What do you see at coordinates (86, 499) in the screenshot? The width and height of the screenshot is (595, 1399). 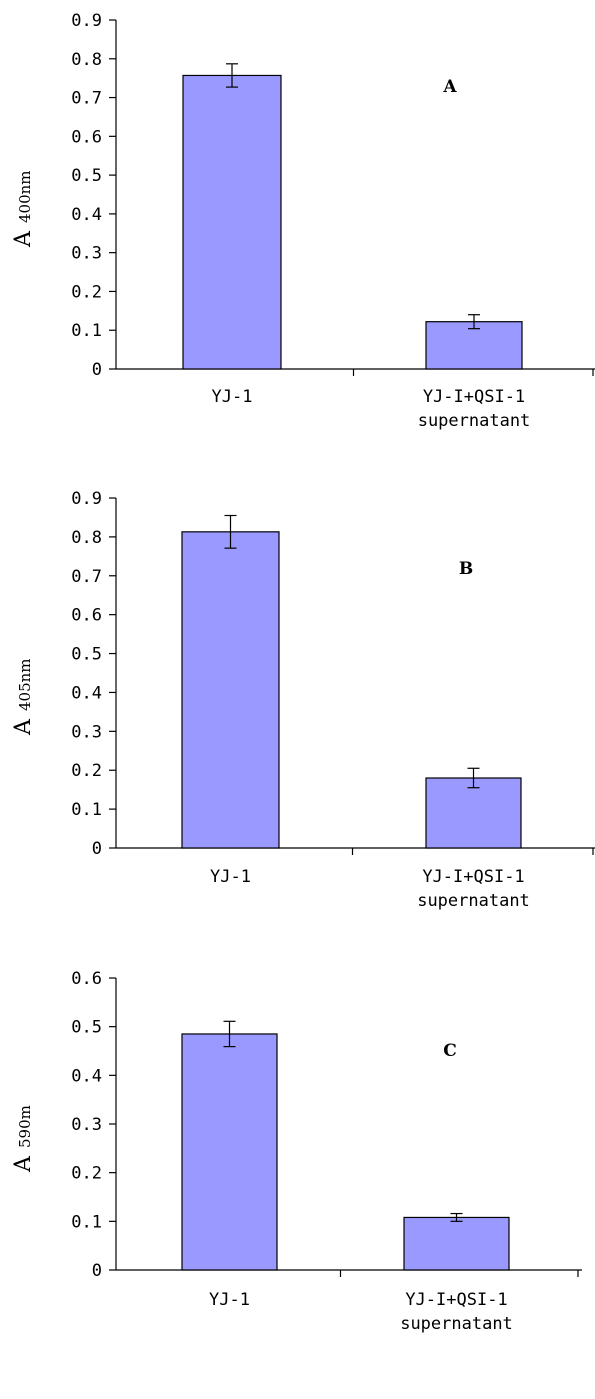 I see `chart-2-y-tick-label: 0.9` at bounding box center [86, 499].